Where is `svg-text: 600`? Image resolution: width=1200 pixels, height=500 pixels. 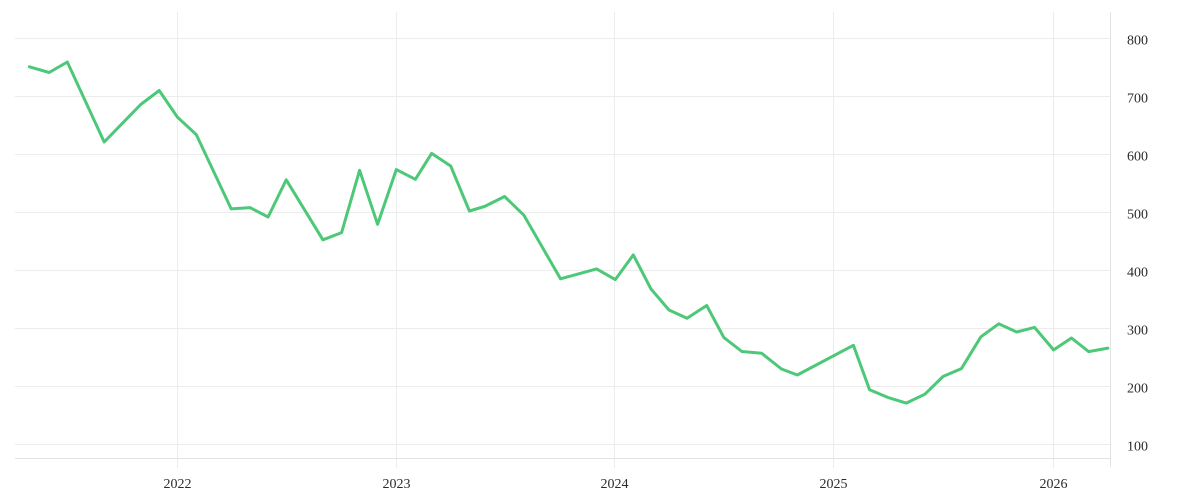 svg-text: 600 is located at coordinates (1137, 157).